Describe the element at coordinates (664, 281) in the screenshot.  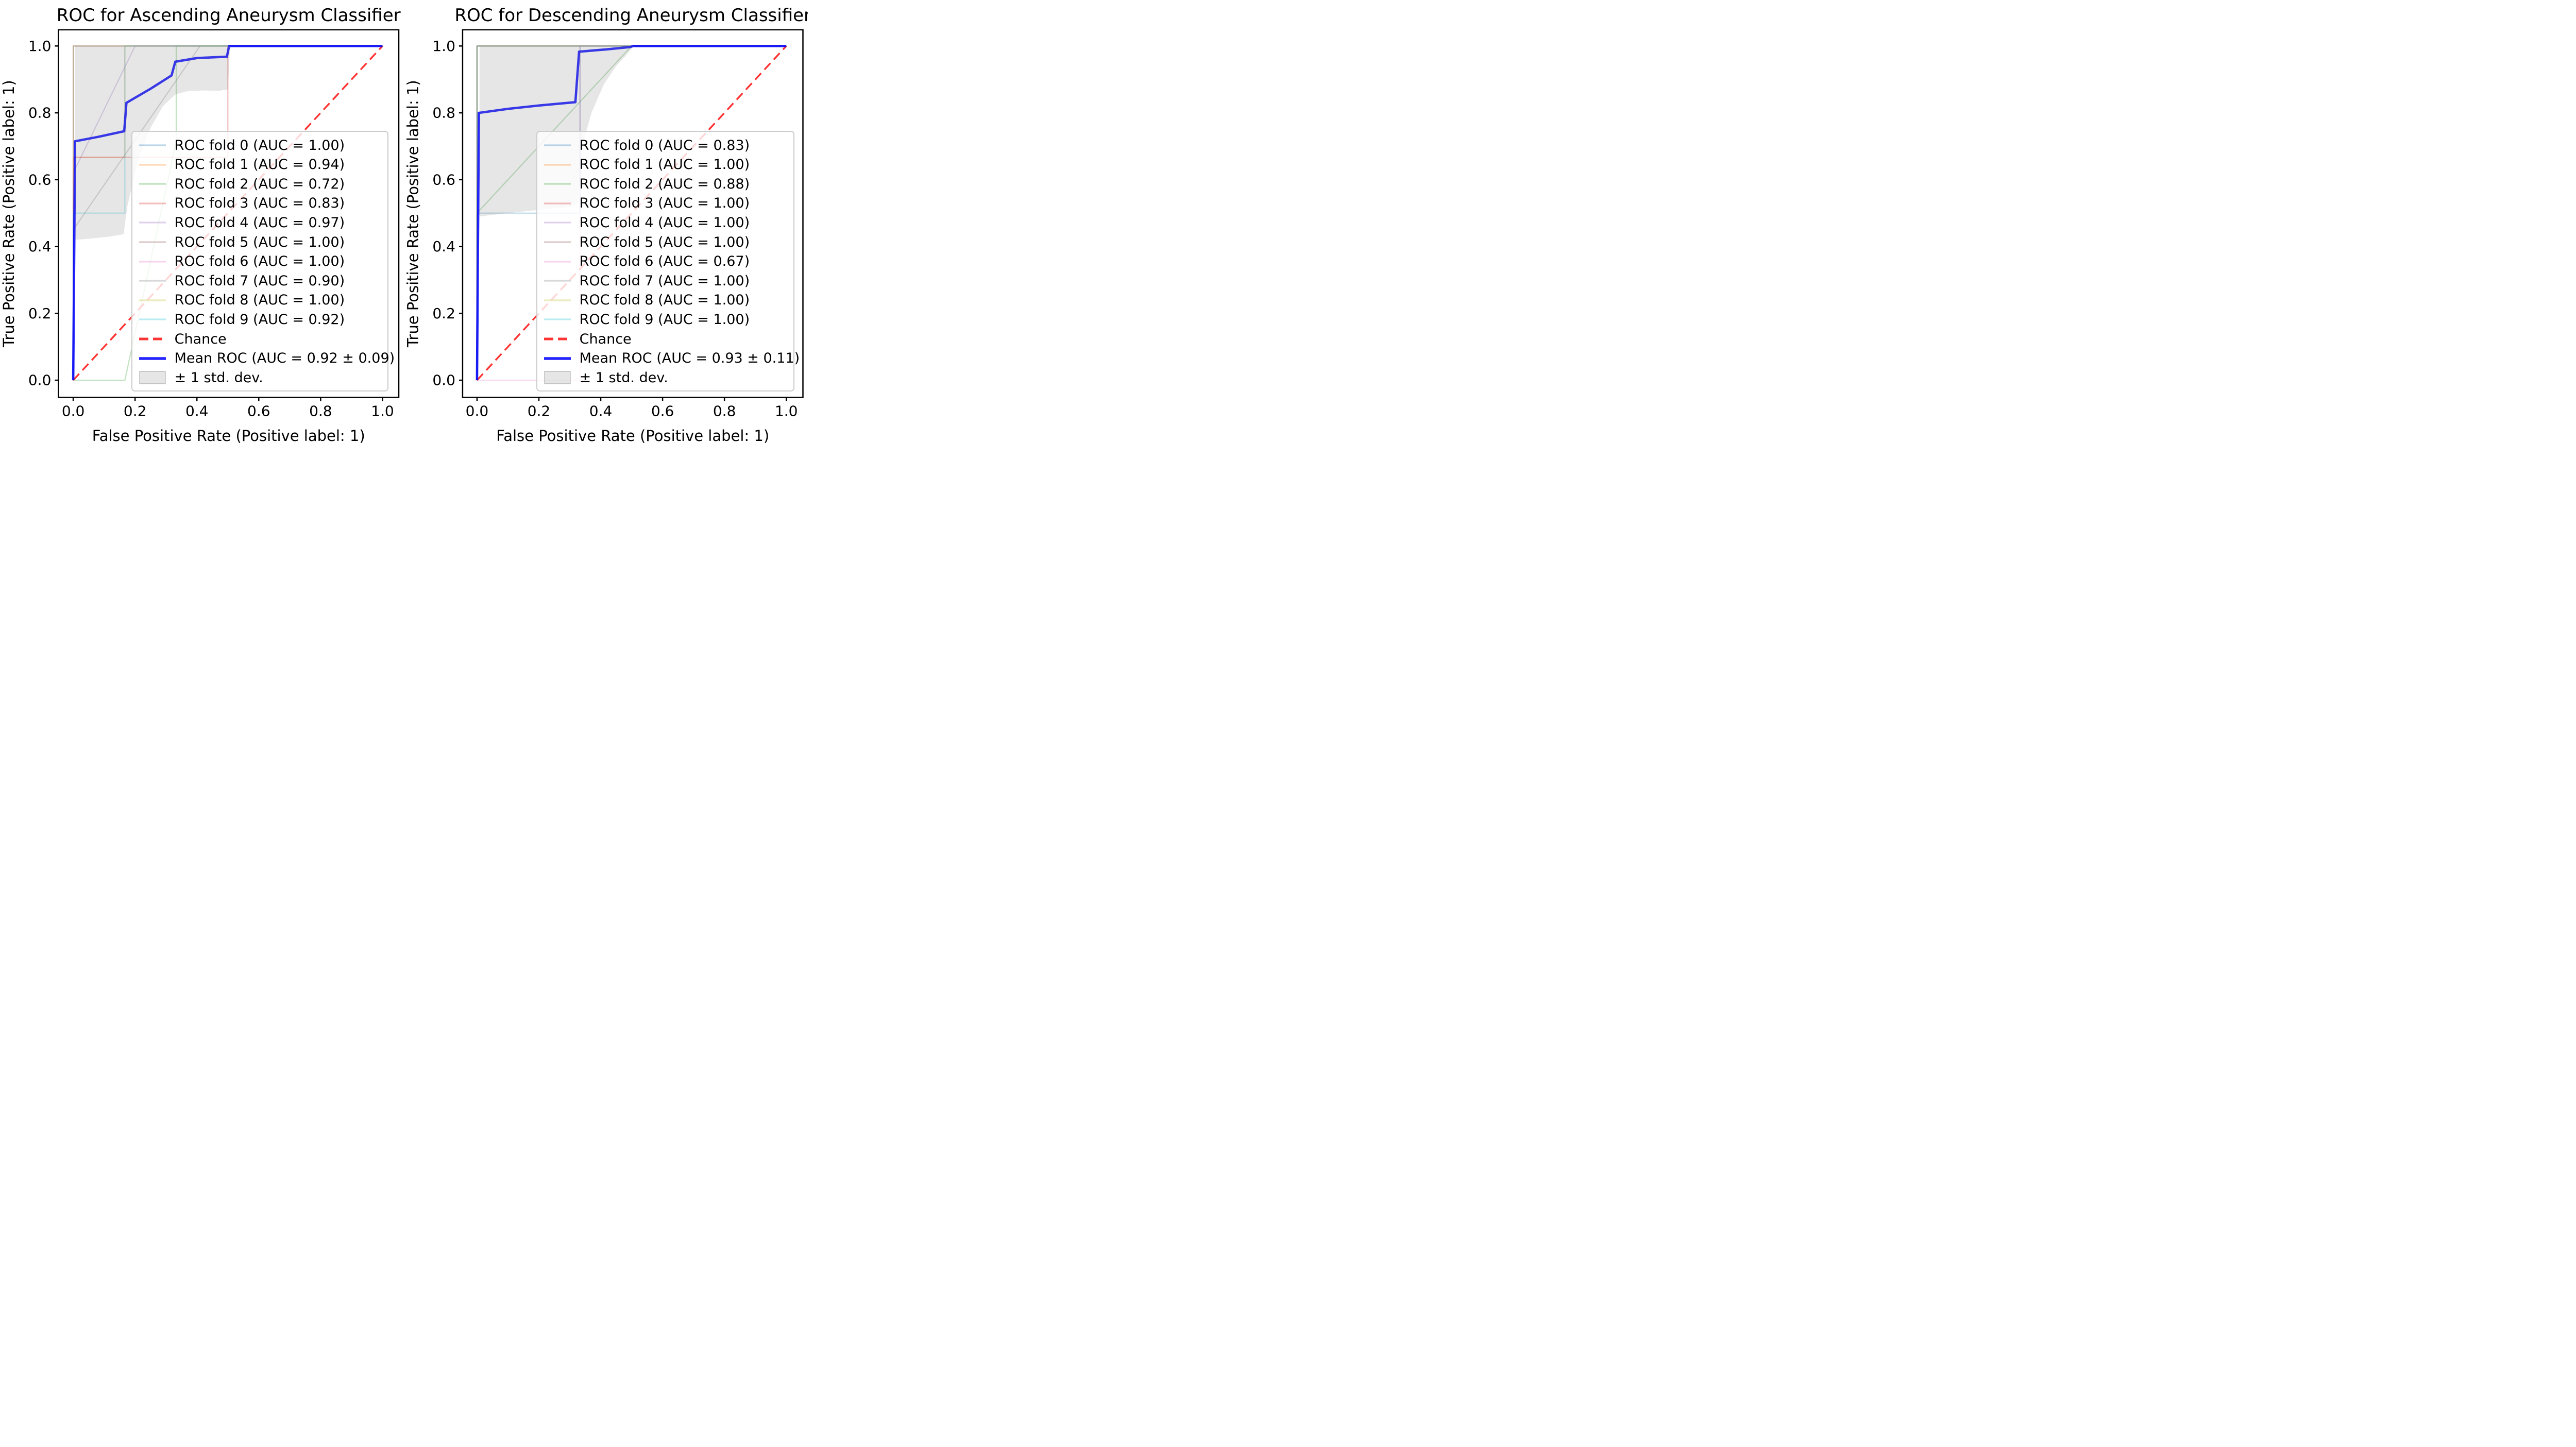
I see `legend-item-label: ROC fold 7 (AUC = 1.00)` at that location.